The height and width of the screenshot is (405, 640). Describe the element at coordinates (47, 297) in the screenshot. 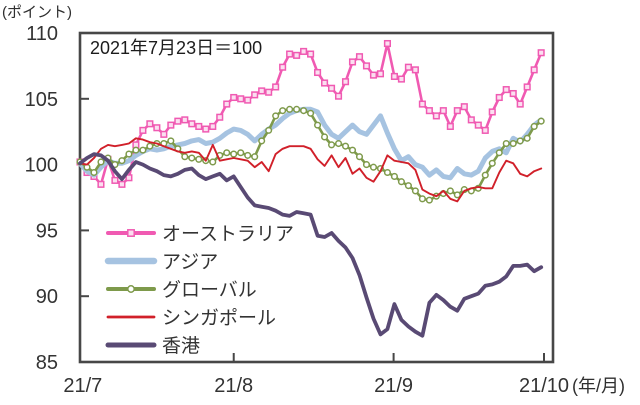

I see `y-tick-label: 90` at that location.